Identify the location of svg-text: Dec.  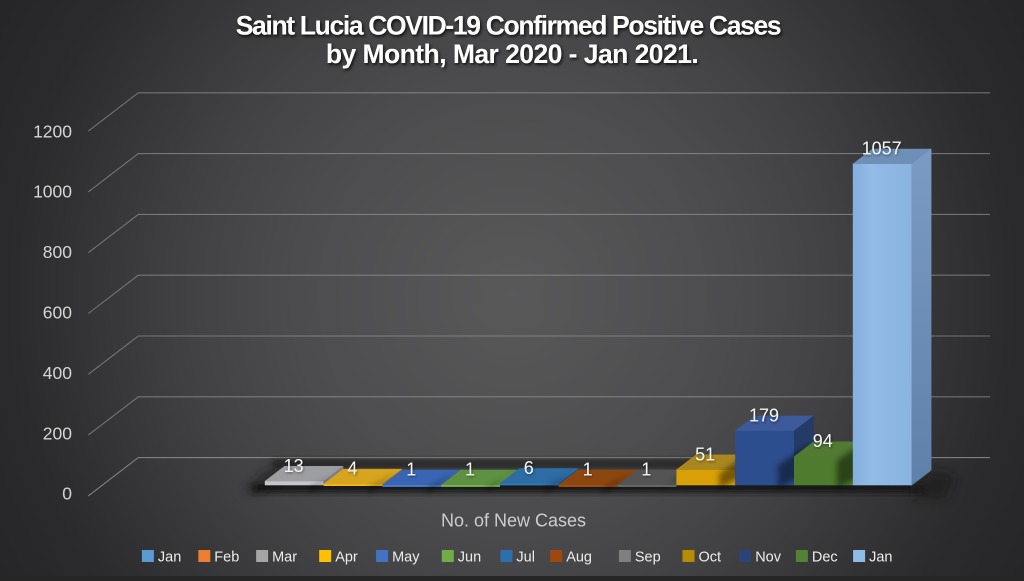
(825, 558).